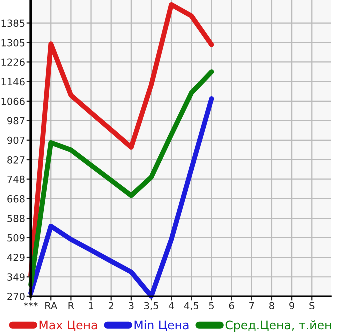 This screenshot has width=345, height=335. Describe the element at coordinates (13, 82) in the screenshot. I see `y-tick-label: 1146` at that location.